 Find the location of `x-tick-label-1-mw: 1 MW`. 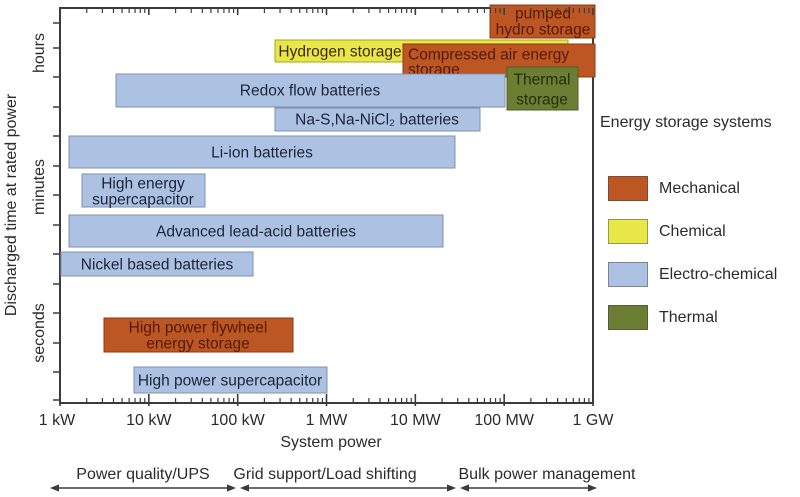

x-tick-label-1-mw: 1 MW is located at coordinates (327, 420).